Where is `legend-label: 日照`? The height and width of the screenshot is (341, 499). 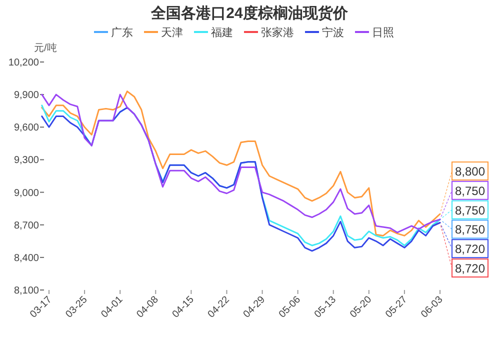 legend-label: 日照 is located at coordinates (383, 33).